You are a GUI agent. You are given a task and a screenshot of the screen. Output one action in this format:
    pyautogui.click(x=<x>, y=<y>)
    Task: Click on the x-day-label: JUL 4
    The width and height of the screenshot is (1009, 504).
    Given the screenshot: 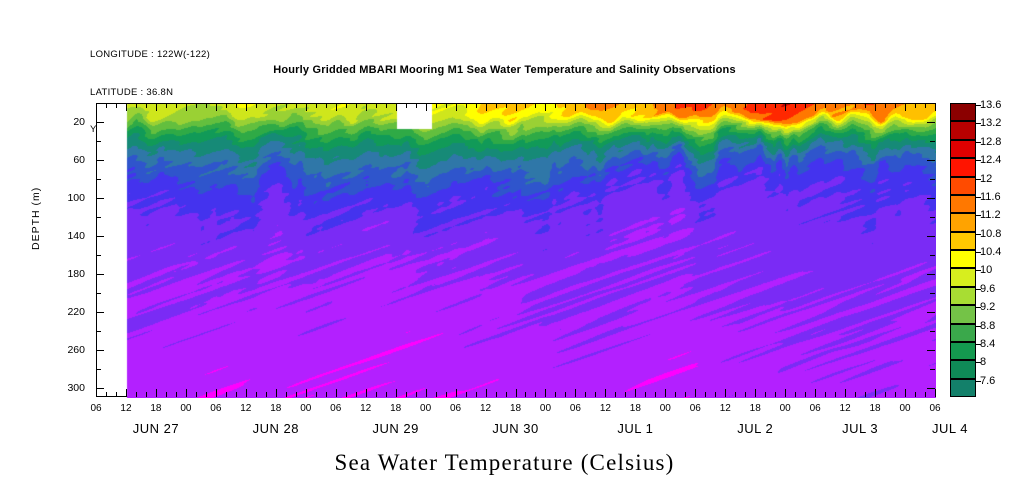 What is the action you would take?
    pyautogui.click(x=949, y=428)
    